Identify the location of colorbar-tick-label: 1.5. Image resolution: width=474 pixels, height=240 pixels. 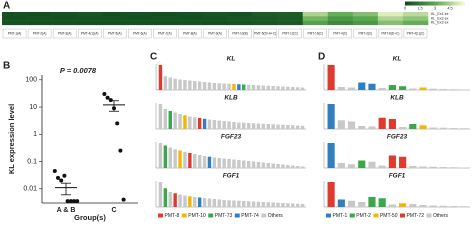
(419, 9).